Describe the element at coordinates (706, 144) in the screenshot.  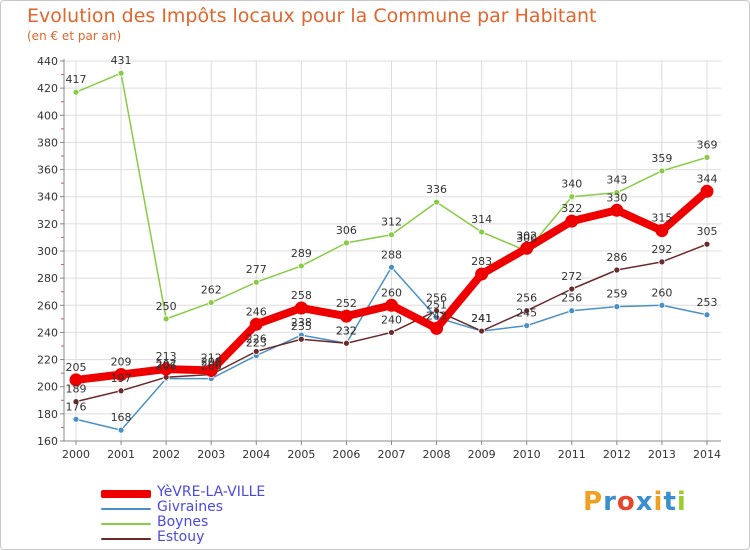
I see `data-label: 369` at that location.